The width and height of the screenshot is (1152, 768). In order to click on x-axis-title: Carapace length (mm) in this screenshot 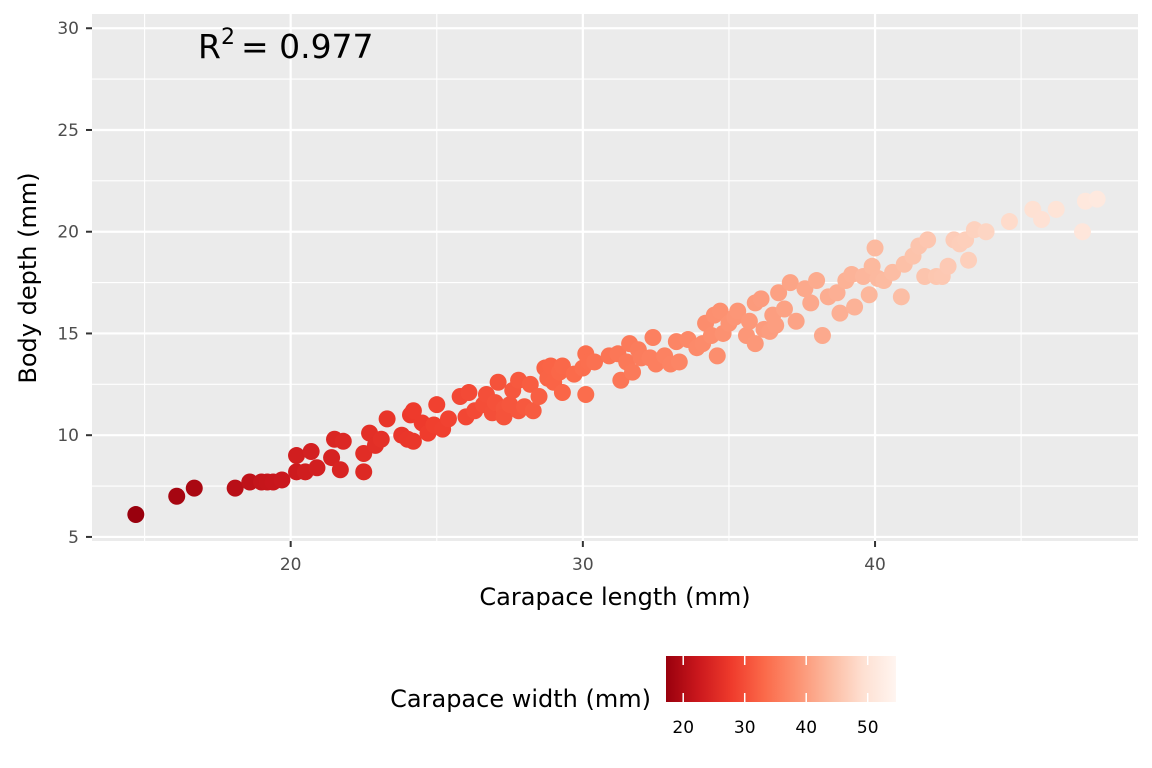, I will do `click(614, 597)`.